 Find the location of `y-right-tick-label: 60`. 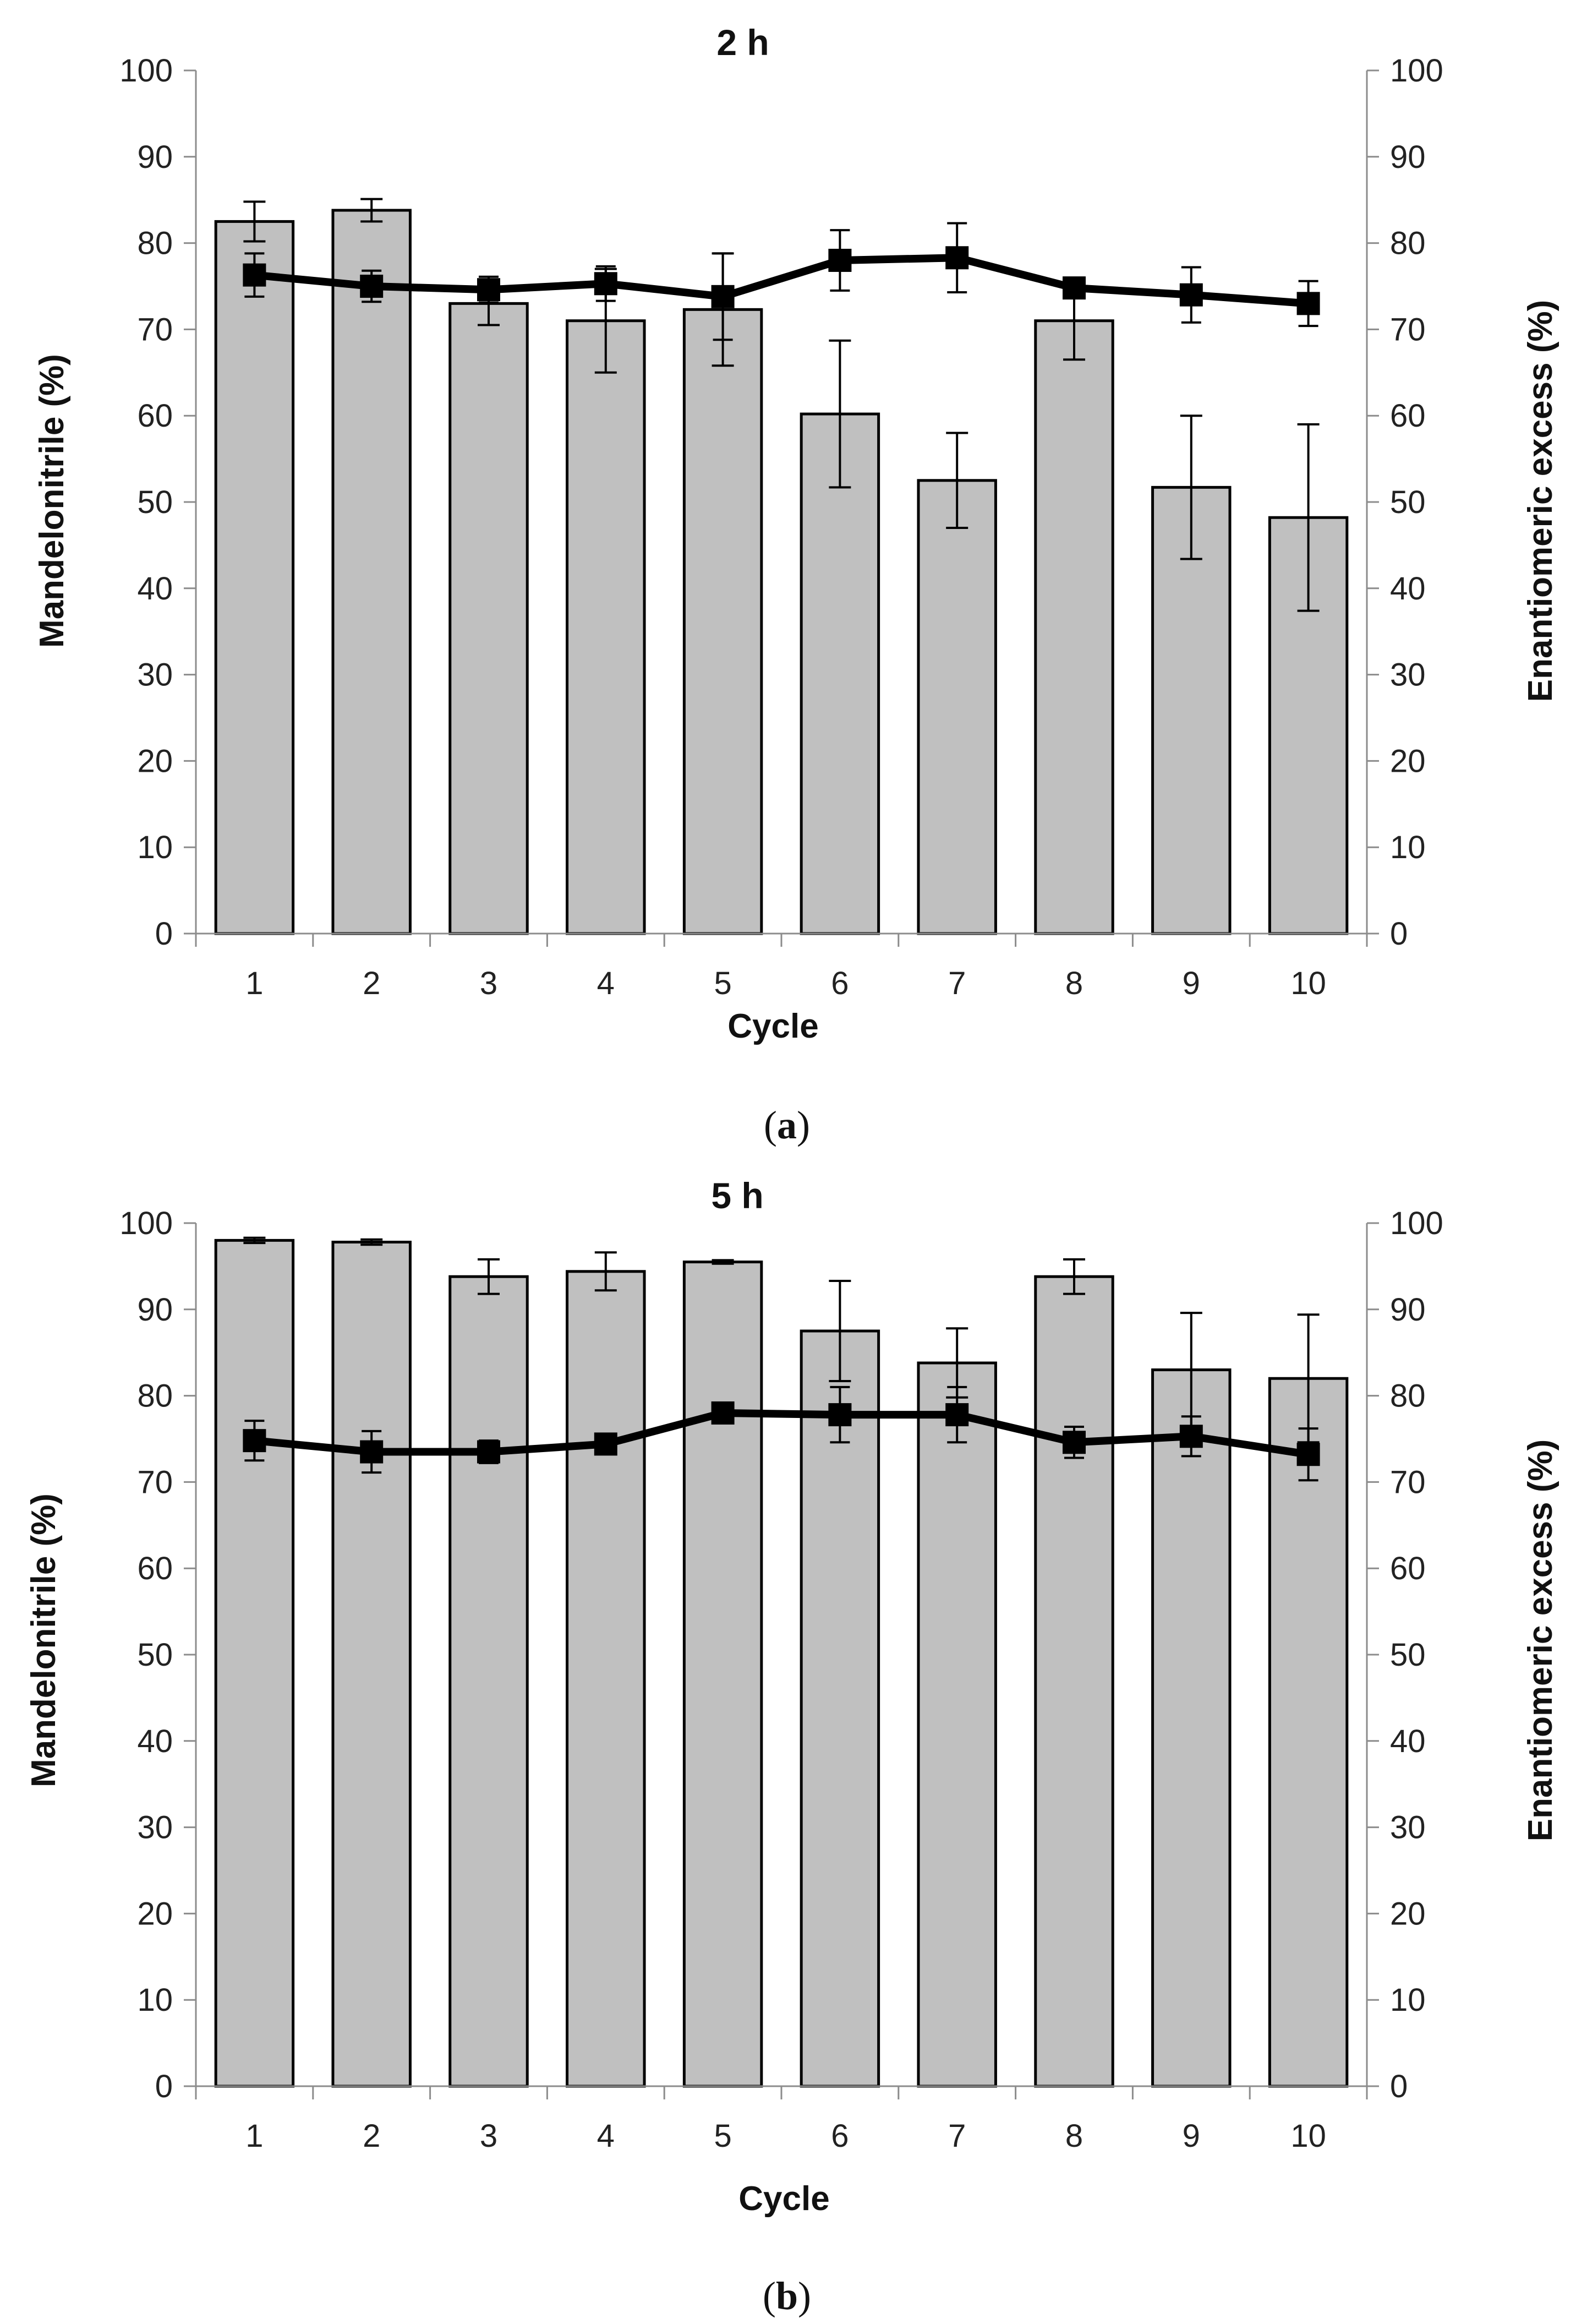

y-right-tick-label: 60 is located at coordinates (1408, 1569).